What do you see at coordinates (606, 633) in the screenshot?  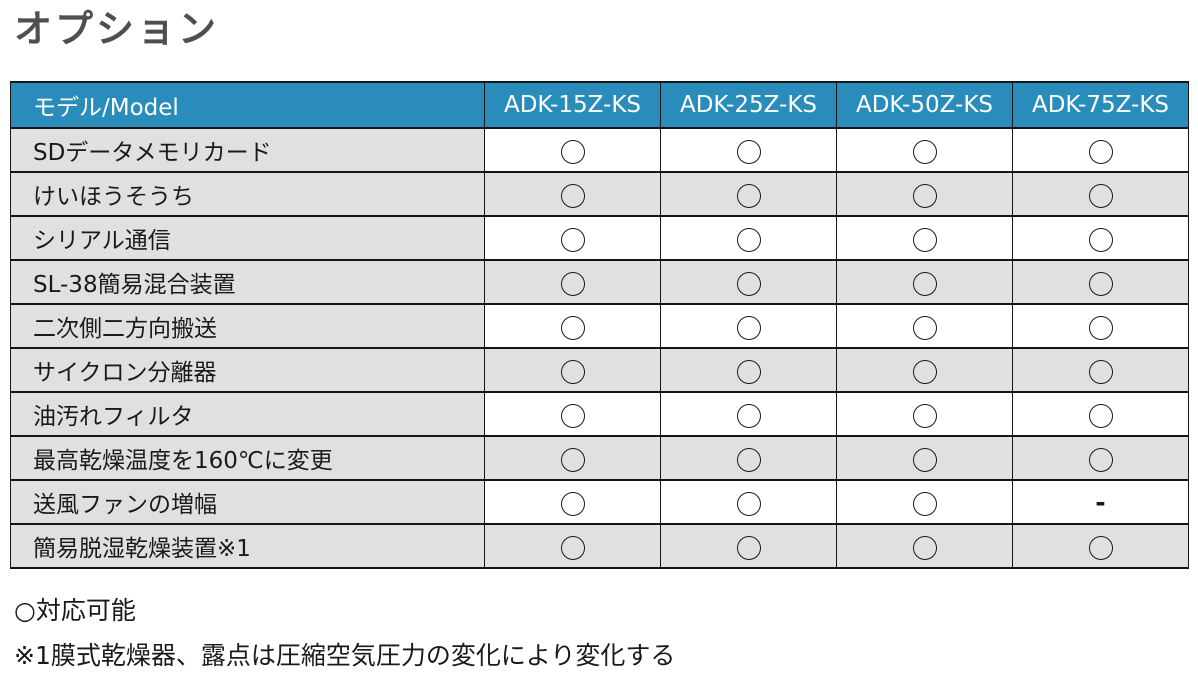 I see `legend: ○対応可能 ※1膜式乾燥器、露点は圧縮空気圧力の変化により変化する` at bounding box center [606, 633].